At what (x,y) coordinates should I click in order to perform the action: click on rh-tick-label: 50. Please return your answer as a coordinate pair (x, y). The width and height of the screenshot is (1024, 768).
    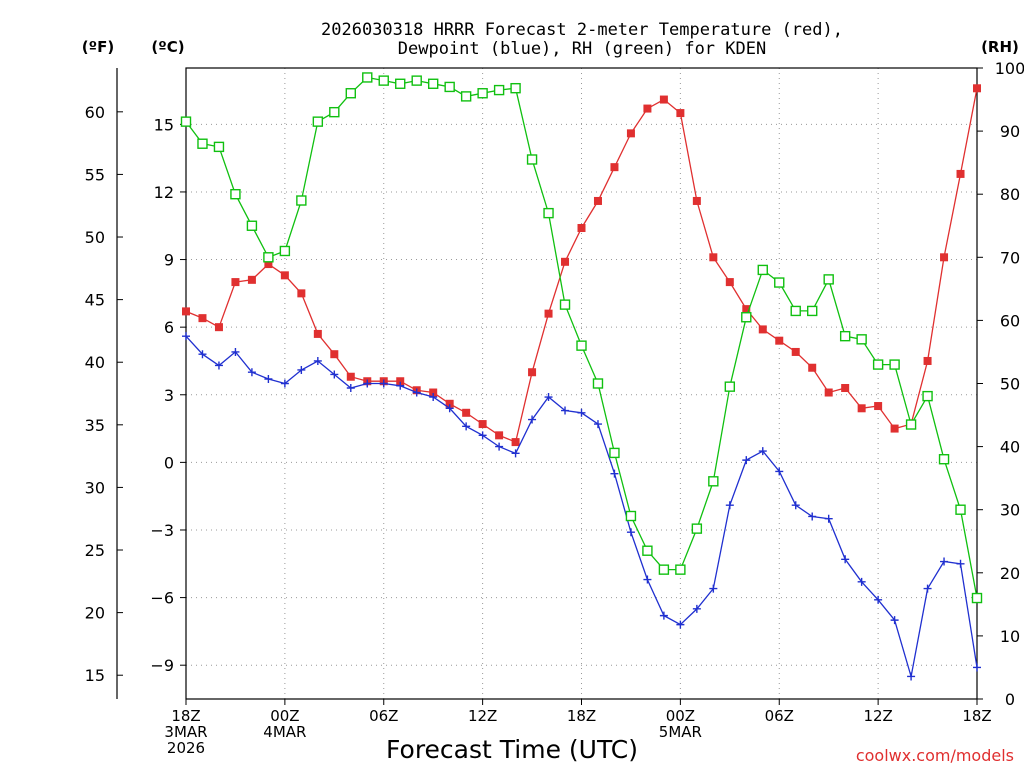
    Looking at the image, I should click on (1010, 384).